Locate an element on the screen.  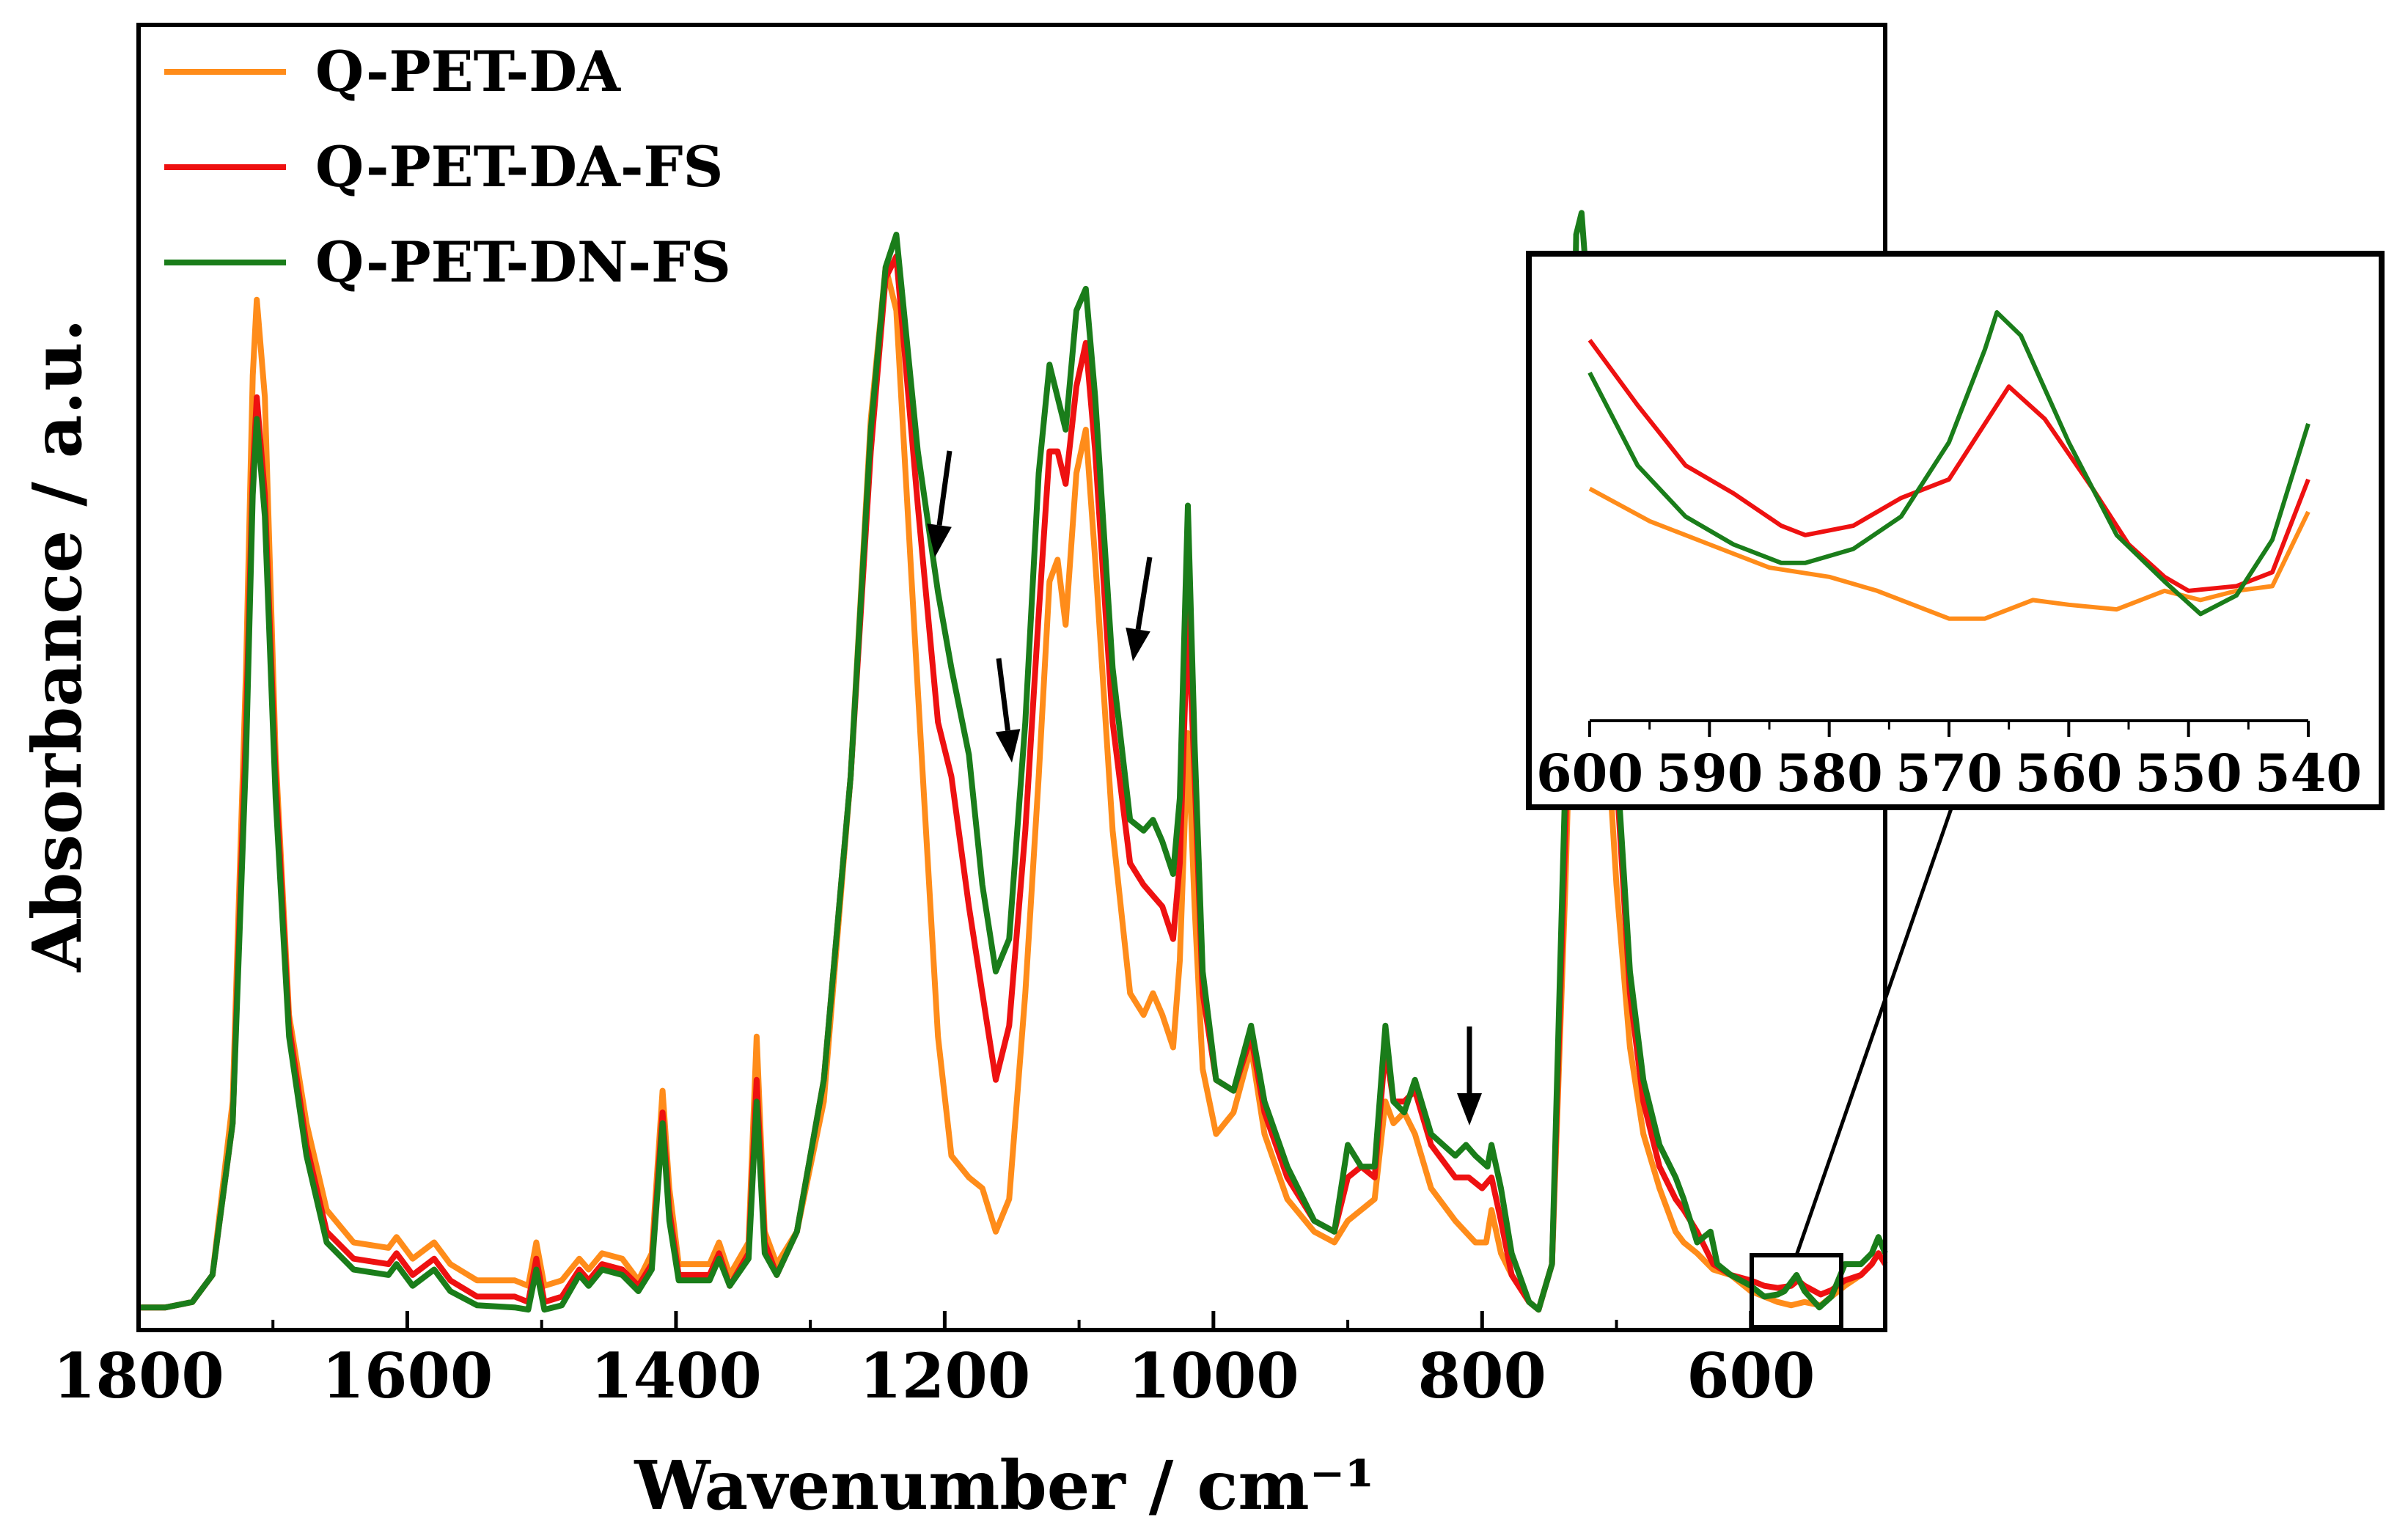
x-axis-title: Wavenumber / cm⁻¹ is located at coordinates (1004, 1485).